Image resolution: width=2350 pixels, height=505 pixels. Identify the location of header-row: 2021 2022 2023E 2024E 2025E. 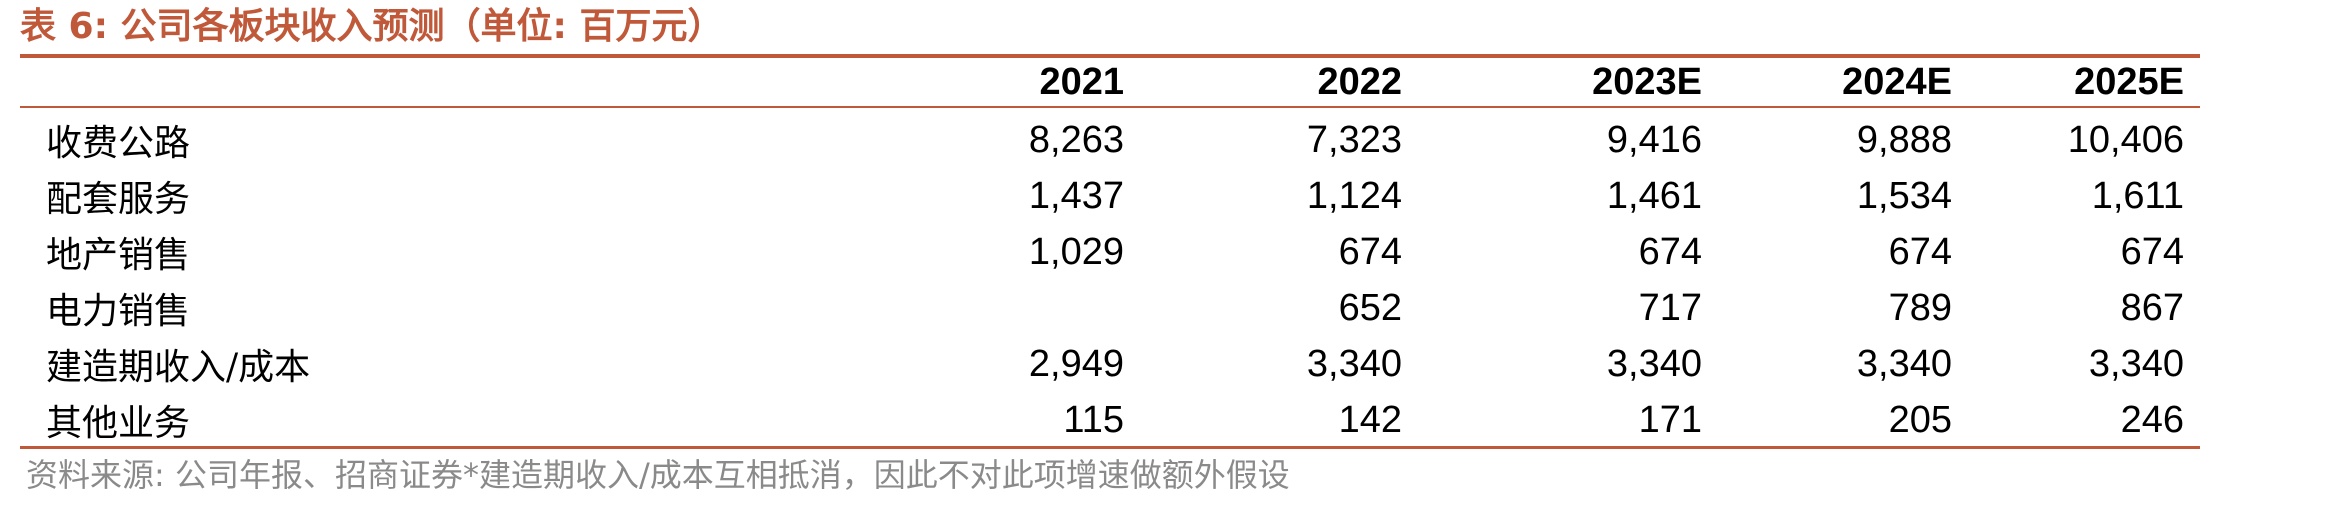
(1110, 82).